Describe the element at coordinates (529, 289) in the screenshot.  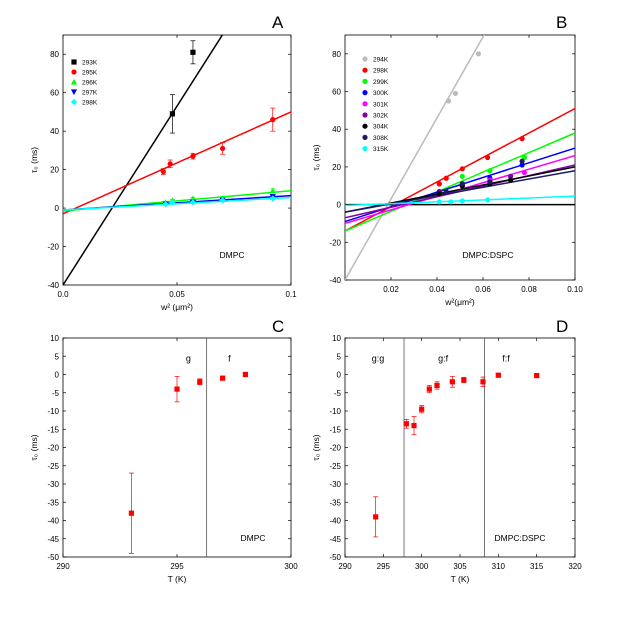
I see `x-tick-label: 0.08` at that location.